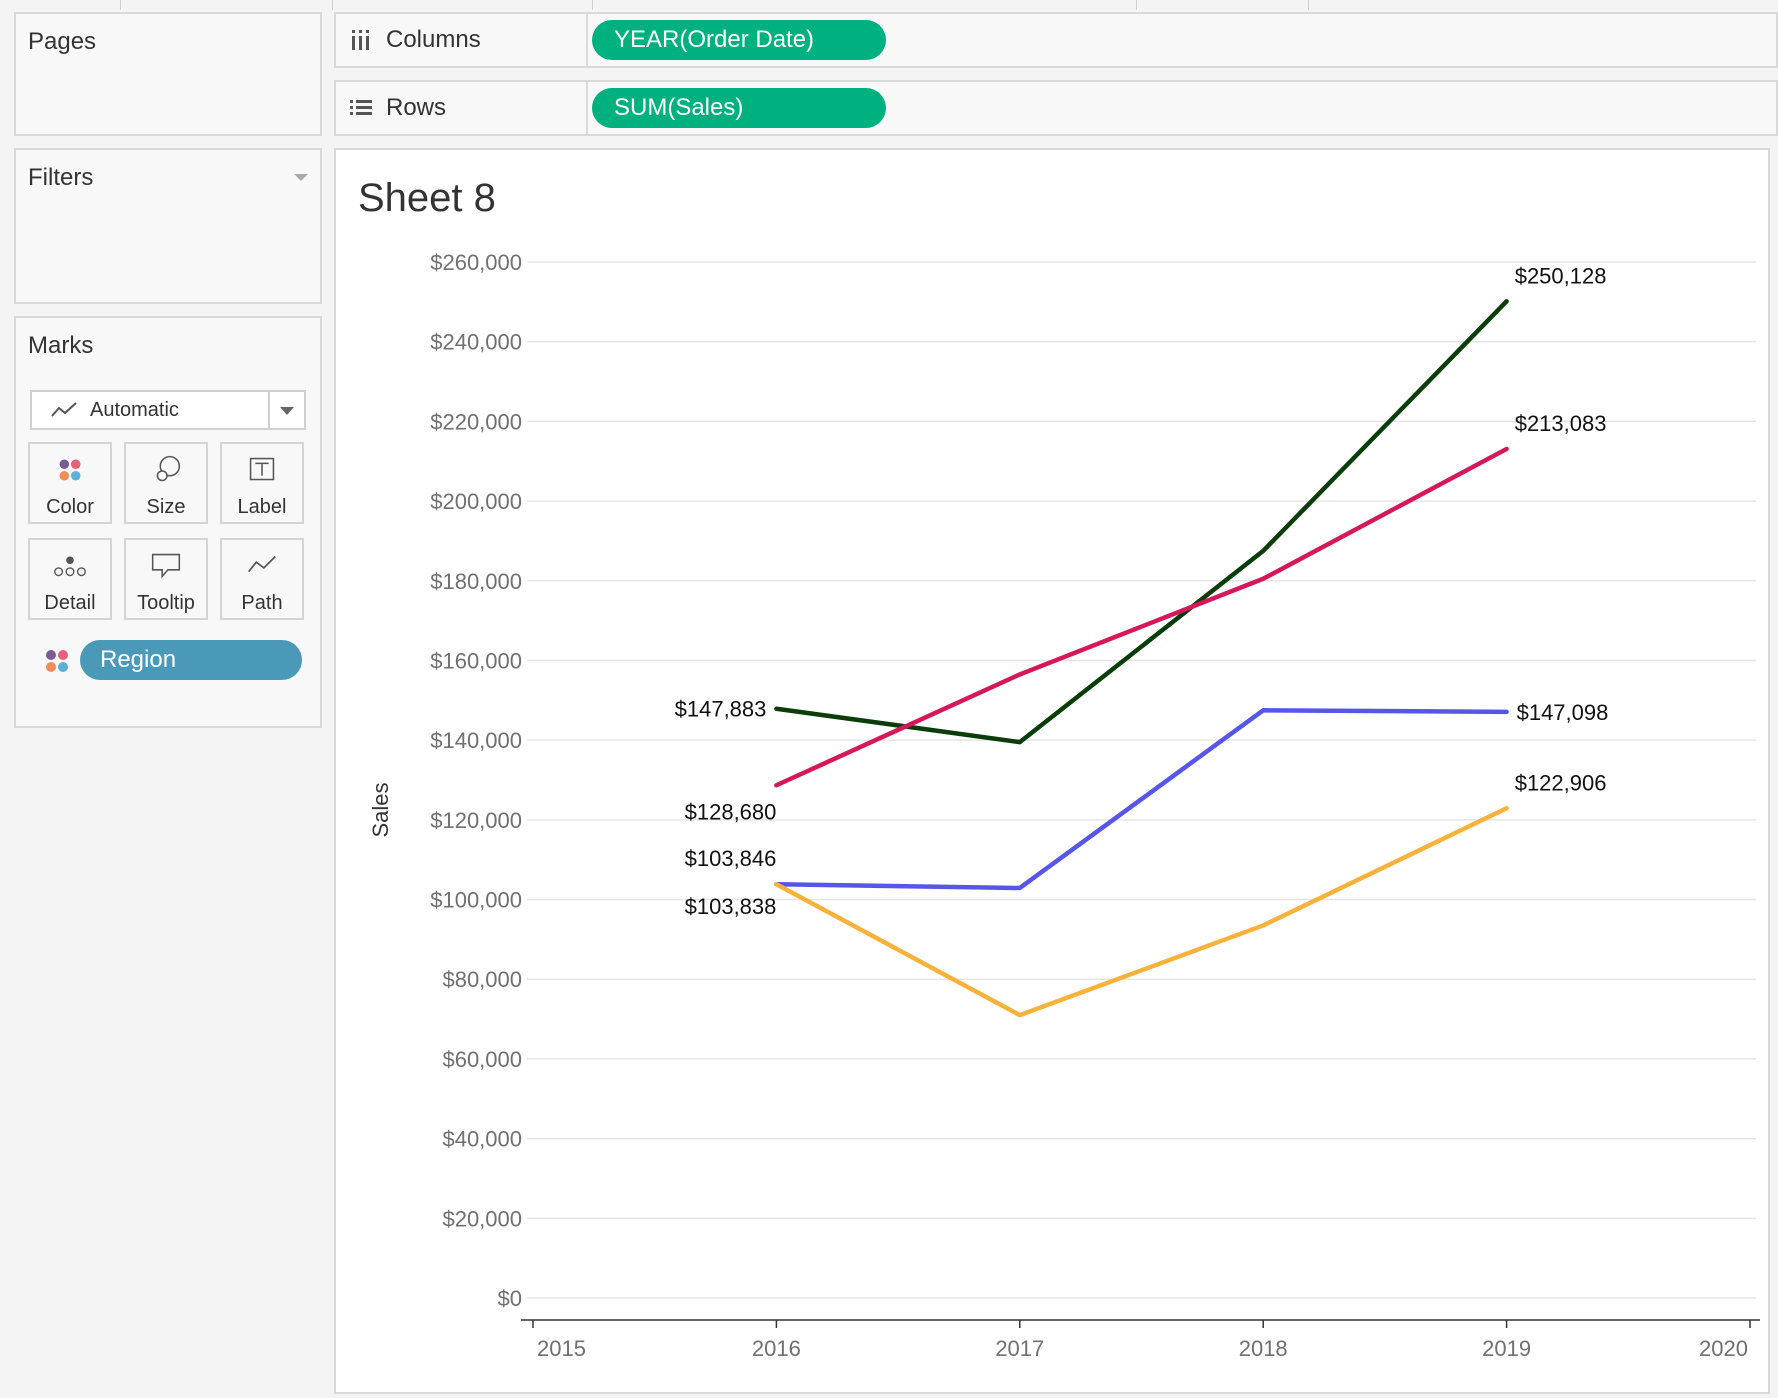 This screenshot has height=1398, width=1778. I want to click on filters-title: Filters, so click(61, 177).